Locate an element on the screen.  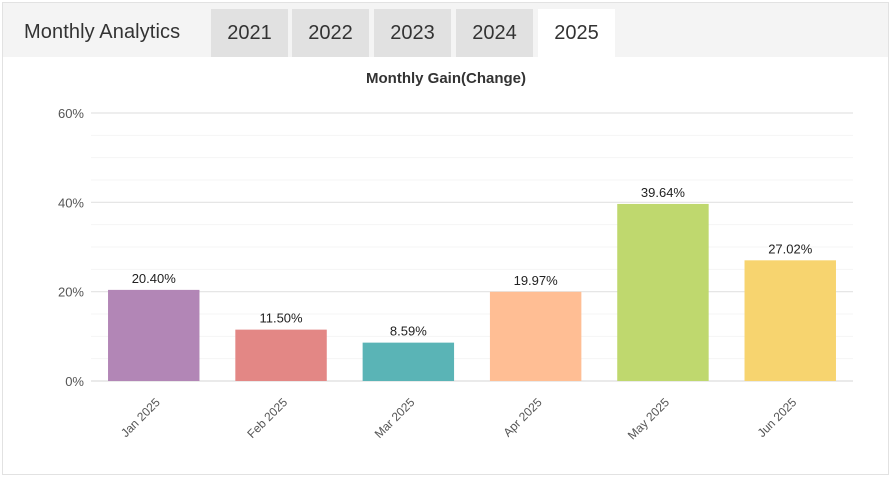
x-tick-label: Mar 2025 is located at coordinates (395, 418).